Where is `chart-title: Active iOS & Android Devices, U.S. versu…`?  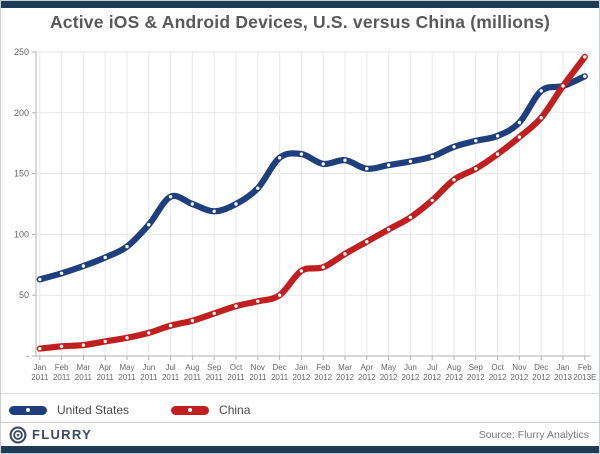
chart-title: Active iOS & Android Devices, U.S. versu… is located at coordinates (300, 22).